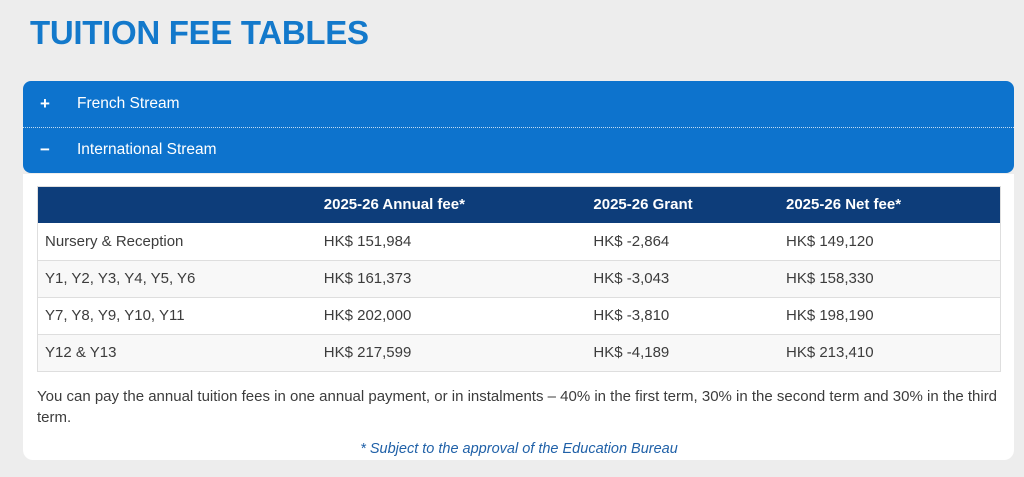 This screenshot has height=477, width=1024. Describe the element at coordinates (45, 103) in the screenshot. I see `plus-icon: +` at that location.